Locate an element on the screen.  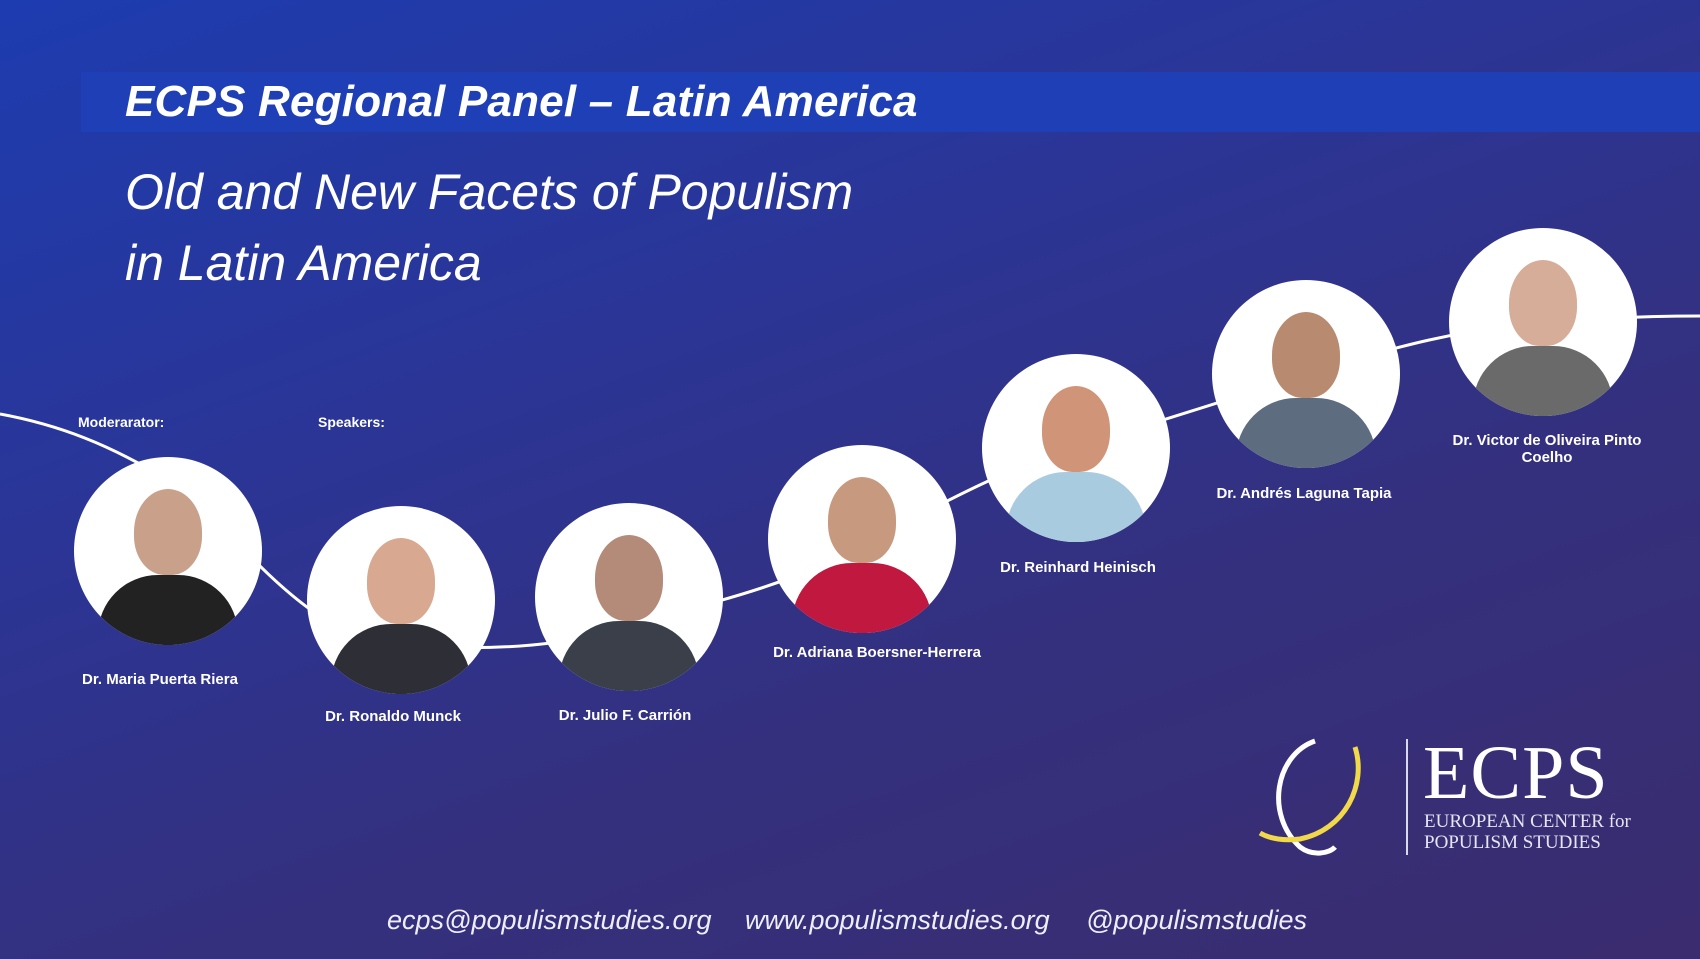
photo-andres-laguna-tapia is located at coordinates (1306, 374).